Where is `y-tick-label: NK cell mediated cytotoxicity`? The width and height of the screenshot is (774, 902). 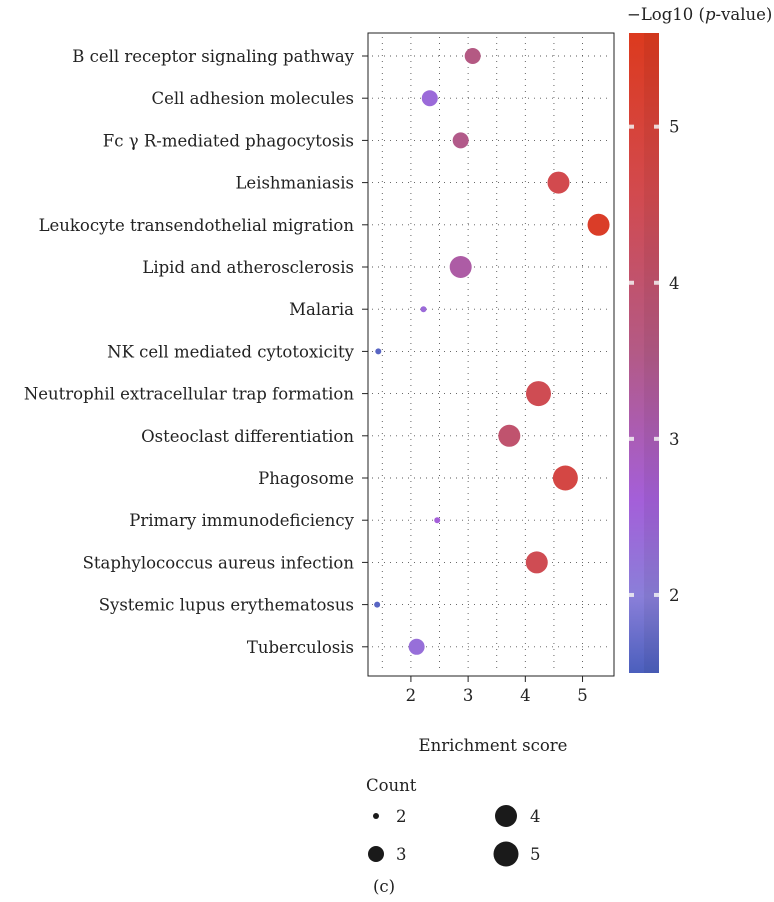
y-tick-label: NK cell mediated cytotoxicity is located at coordinates (231, 351).